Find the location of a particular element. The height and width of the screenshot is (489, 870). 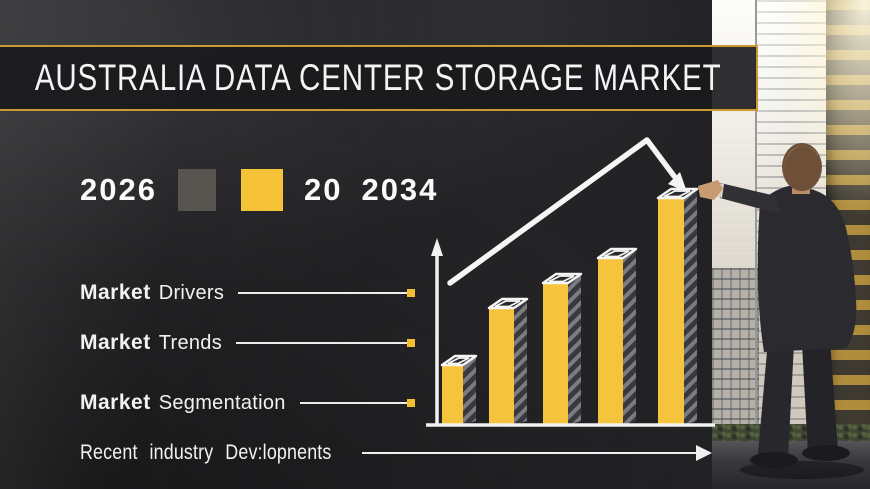

man-left-leg is located at coordinates (776, 399).